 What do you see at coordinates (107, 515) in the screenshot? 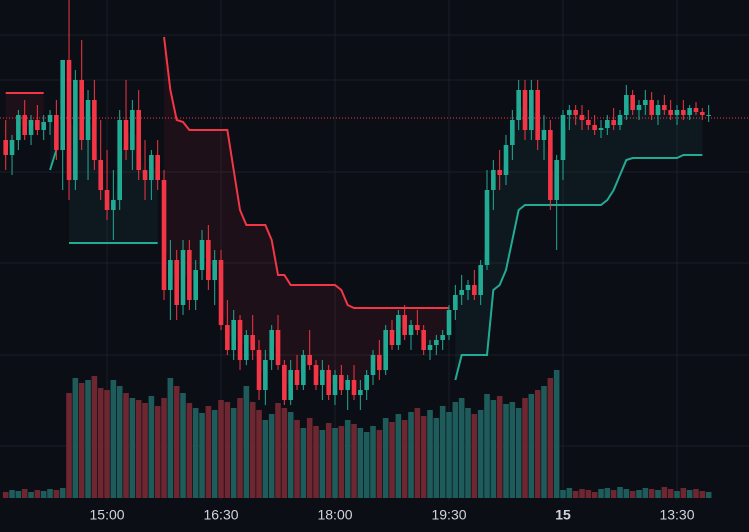
I see `x-tick-label: 15:00` at bounding box center [107, 515].